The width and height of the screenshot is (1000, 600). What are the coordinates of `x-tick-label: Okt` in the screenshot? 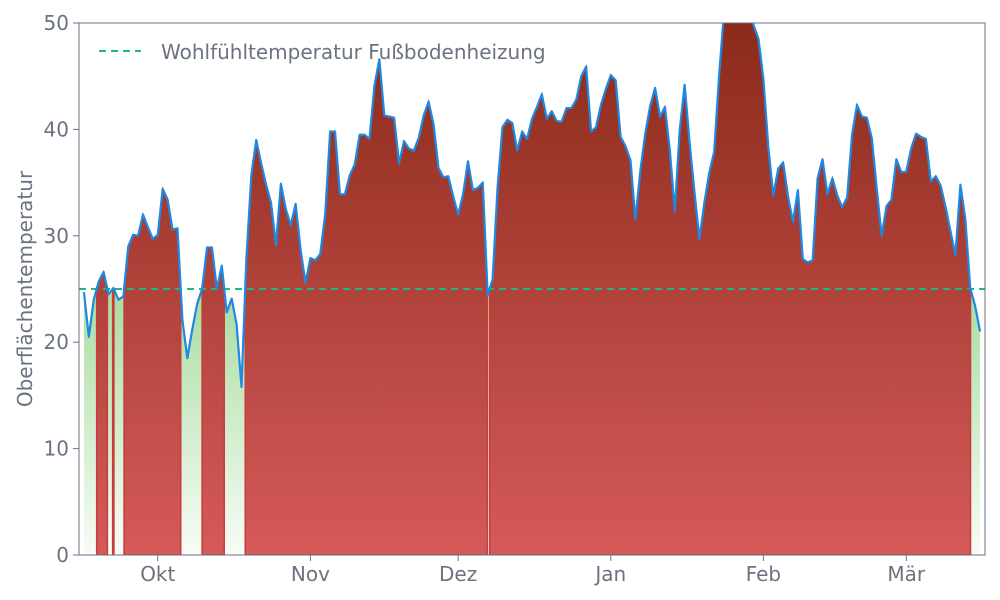 It's located at (157, 574).